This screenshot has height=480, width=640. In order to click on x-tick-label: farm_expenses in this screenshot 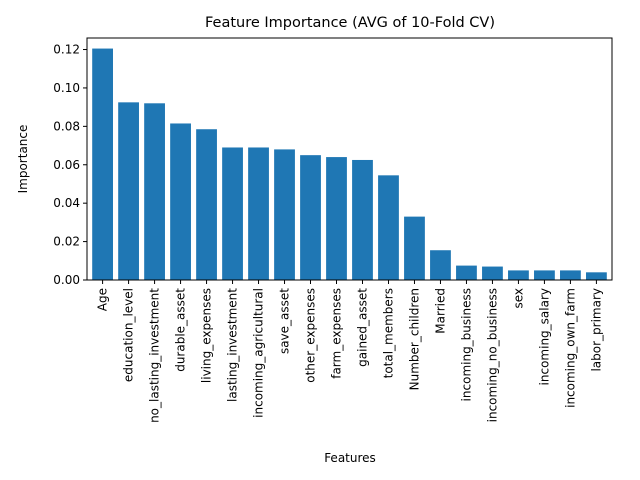, I will do `click(337, 333)`.